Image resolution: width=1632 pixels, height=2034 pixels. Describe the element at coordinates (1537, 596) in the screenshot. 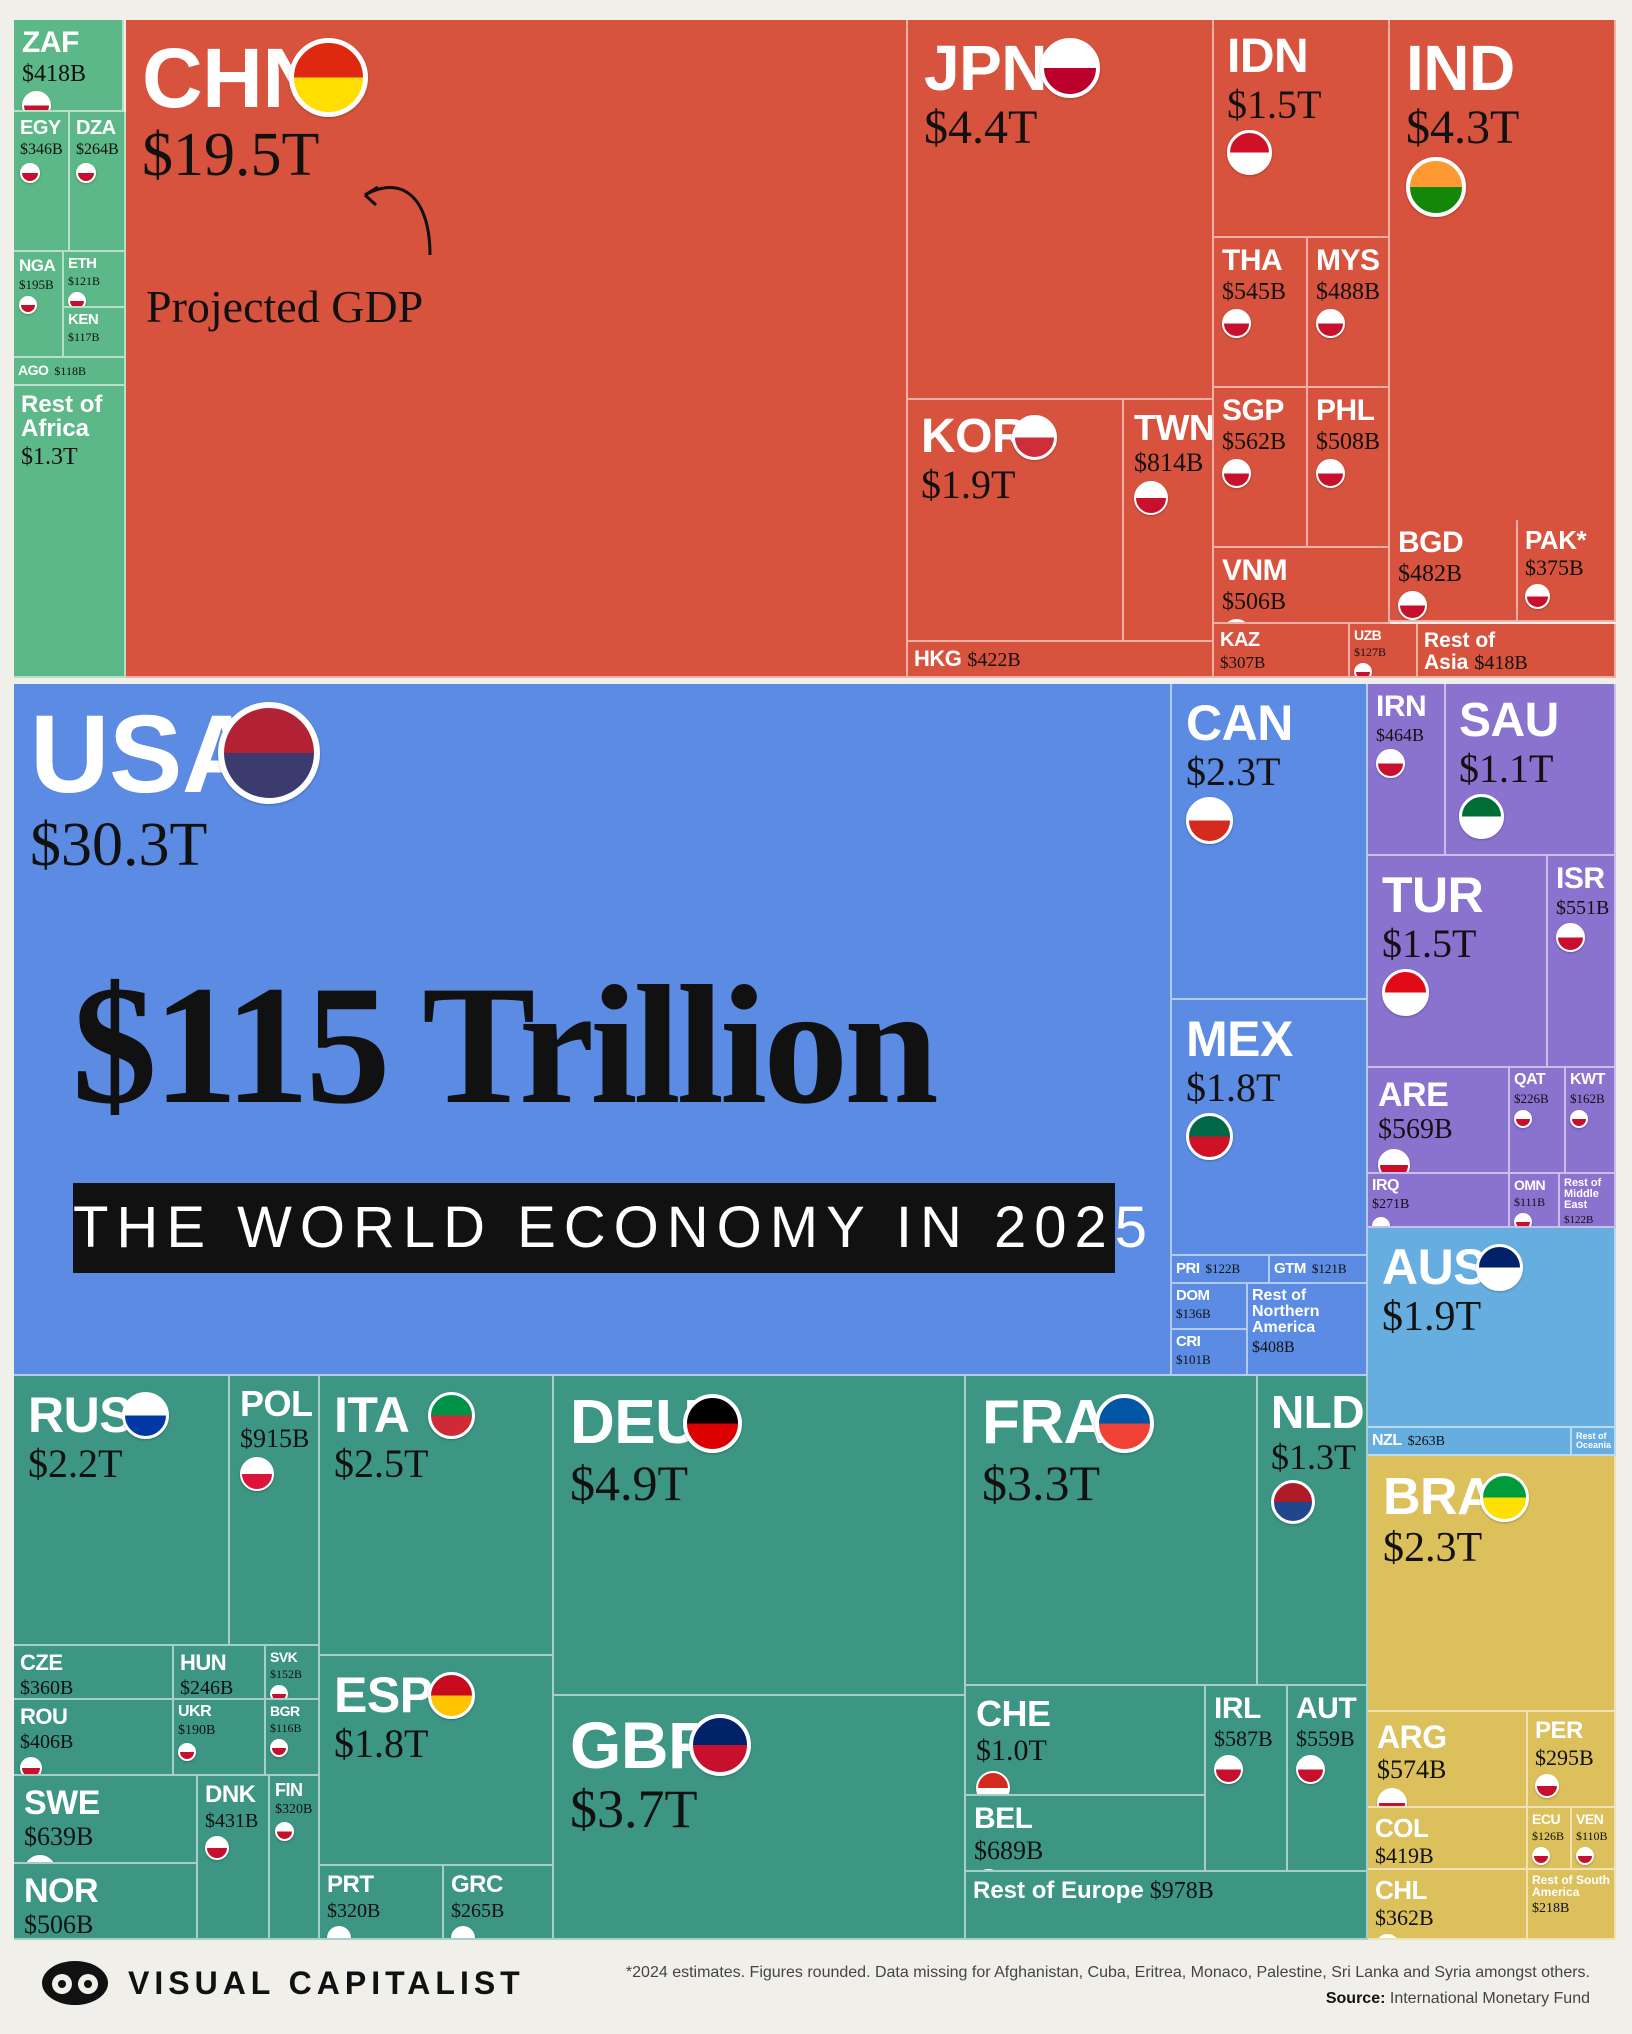

I see `flag-pak-icon` at that location.